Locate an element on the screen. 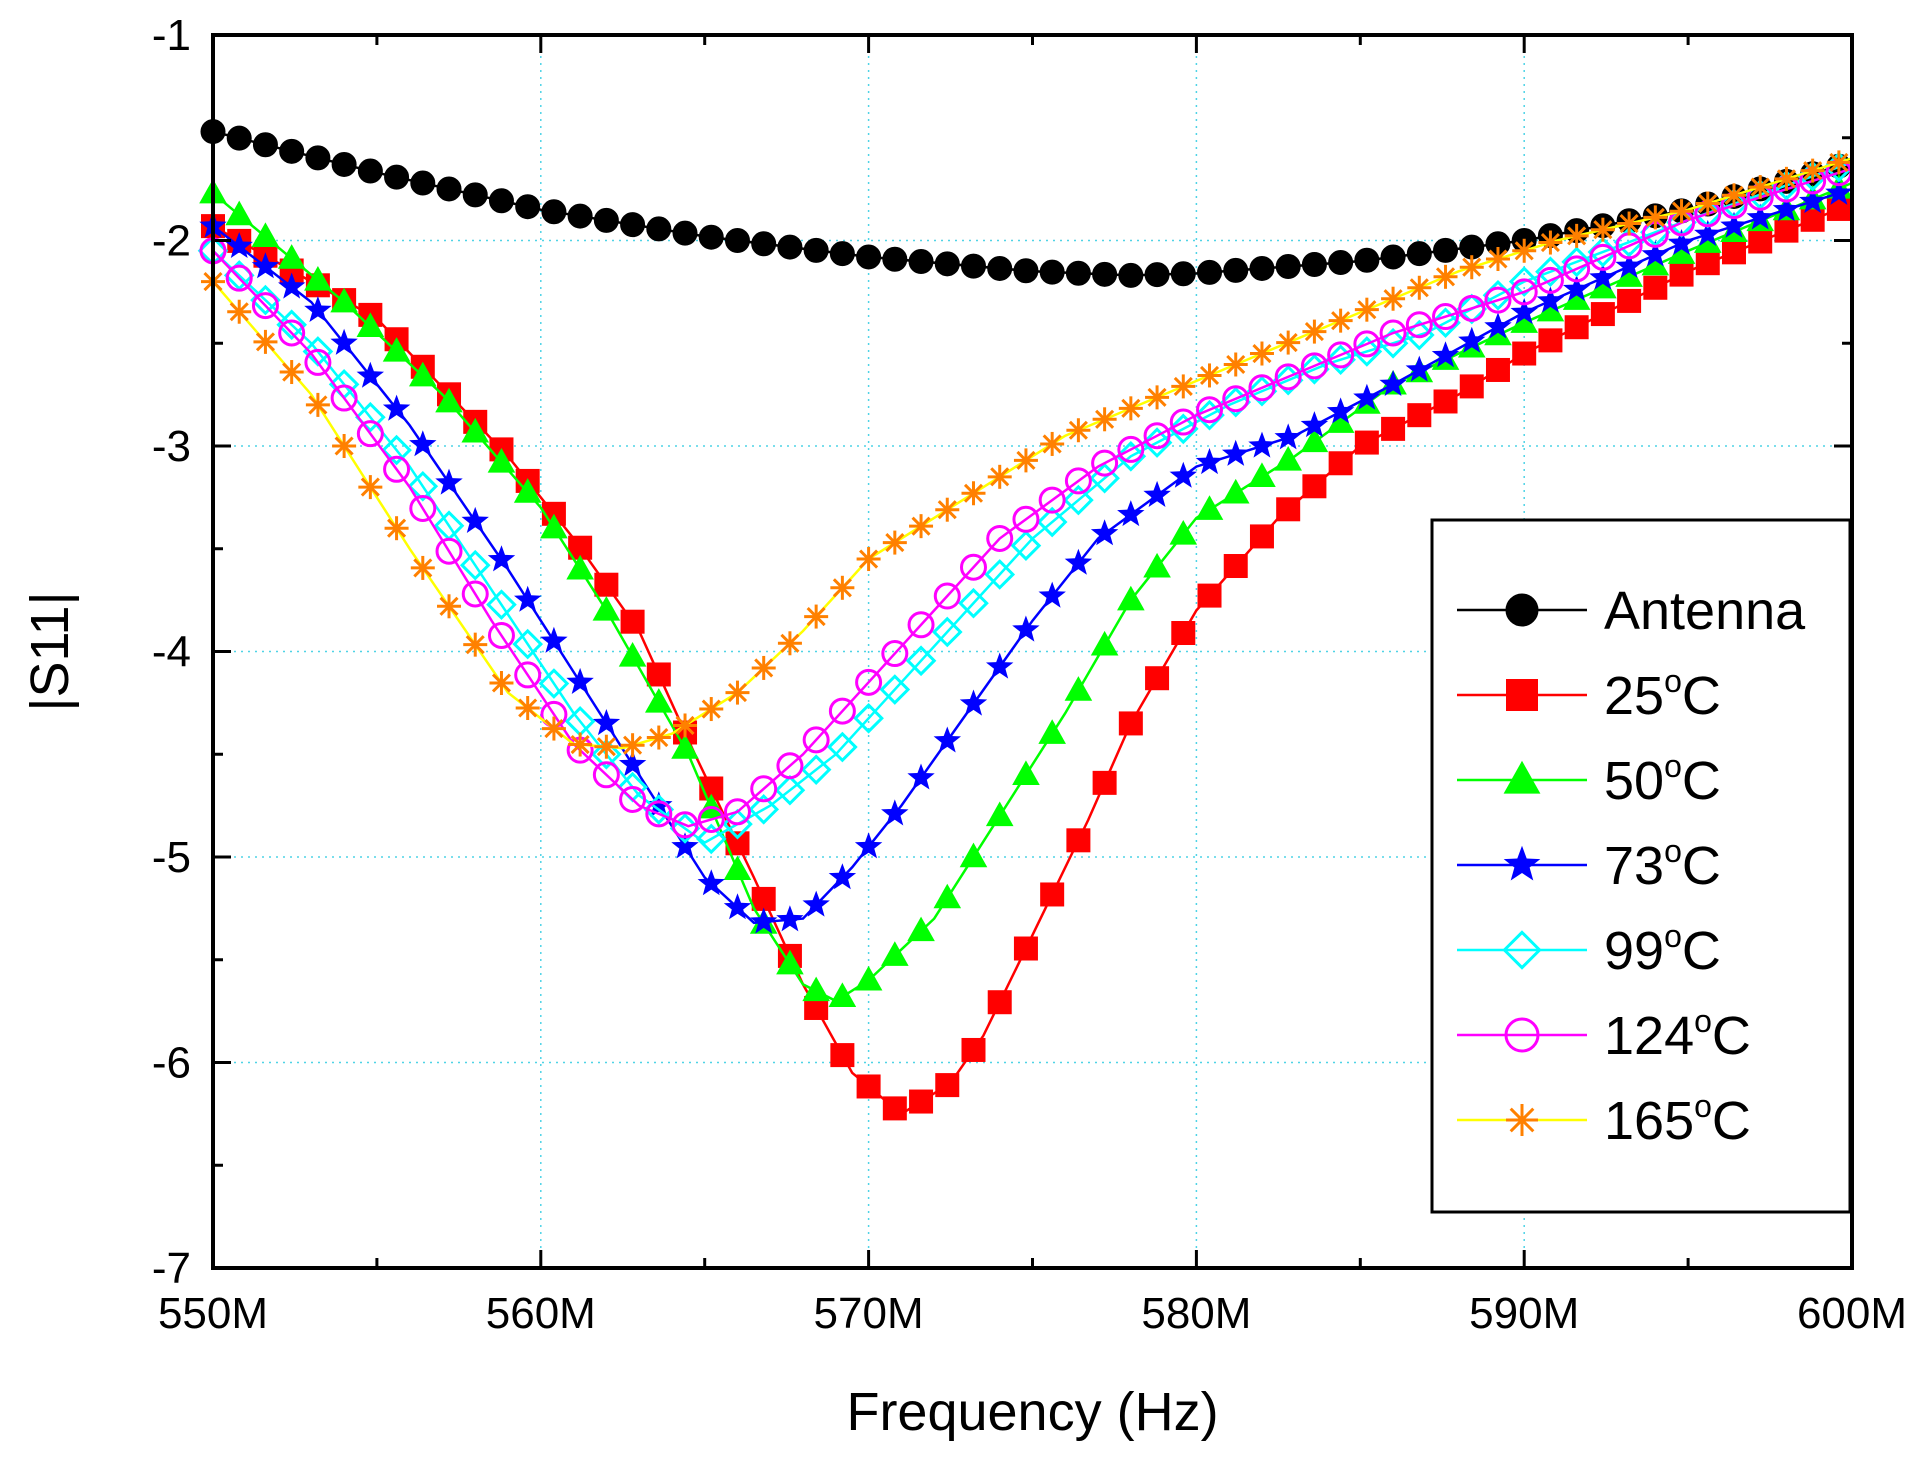 The width and height of the screenshot is (1916, 1458). legend-item: Antenna is located at coordinates (1631, 611).